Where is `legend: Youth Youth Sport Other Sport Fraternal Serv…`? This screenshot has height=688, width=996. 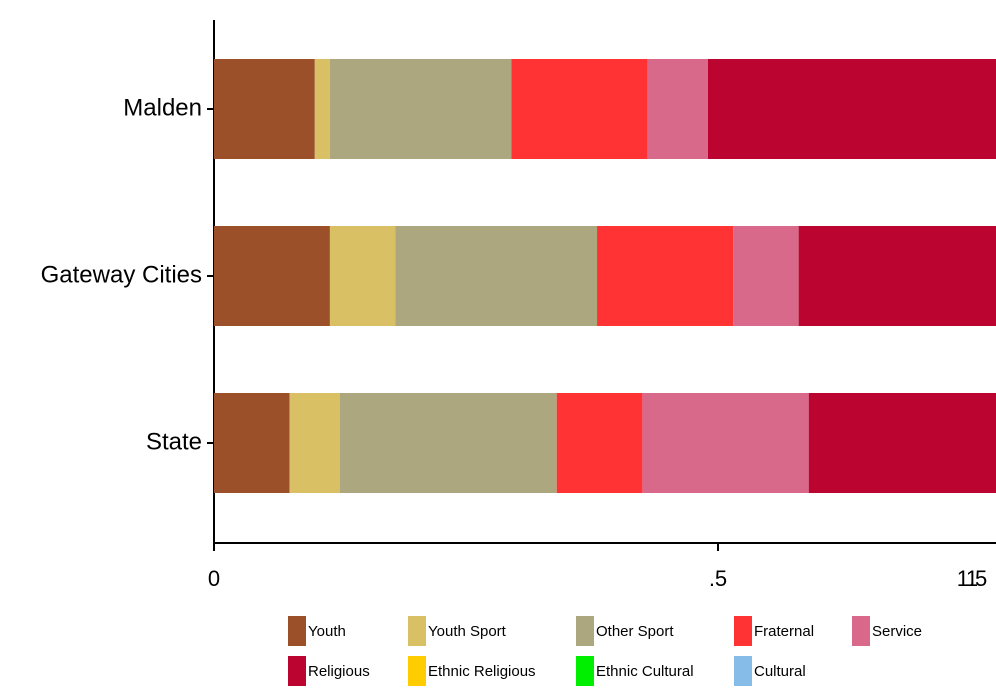
legend: Youth Youth Sport Other Sport Fraternal Serv… is located at coordinates (605, 651).